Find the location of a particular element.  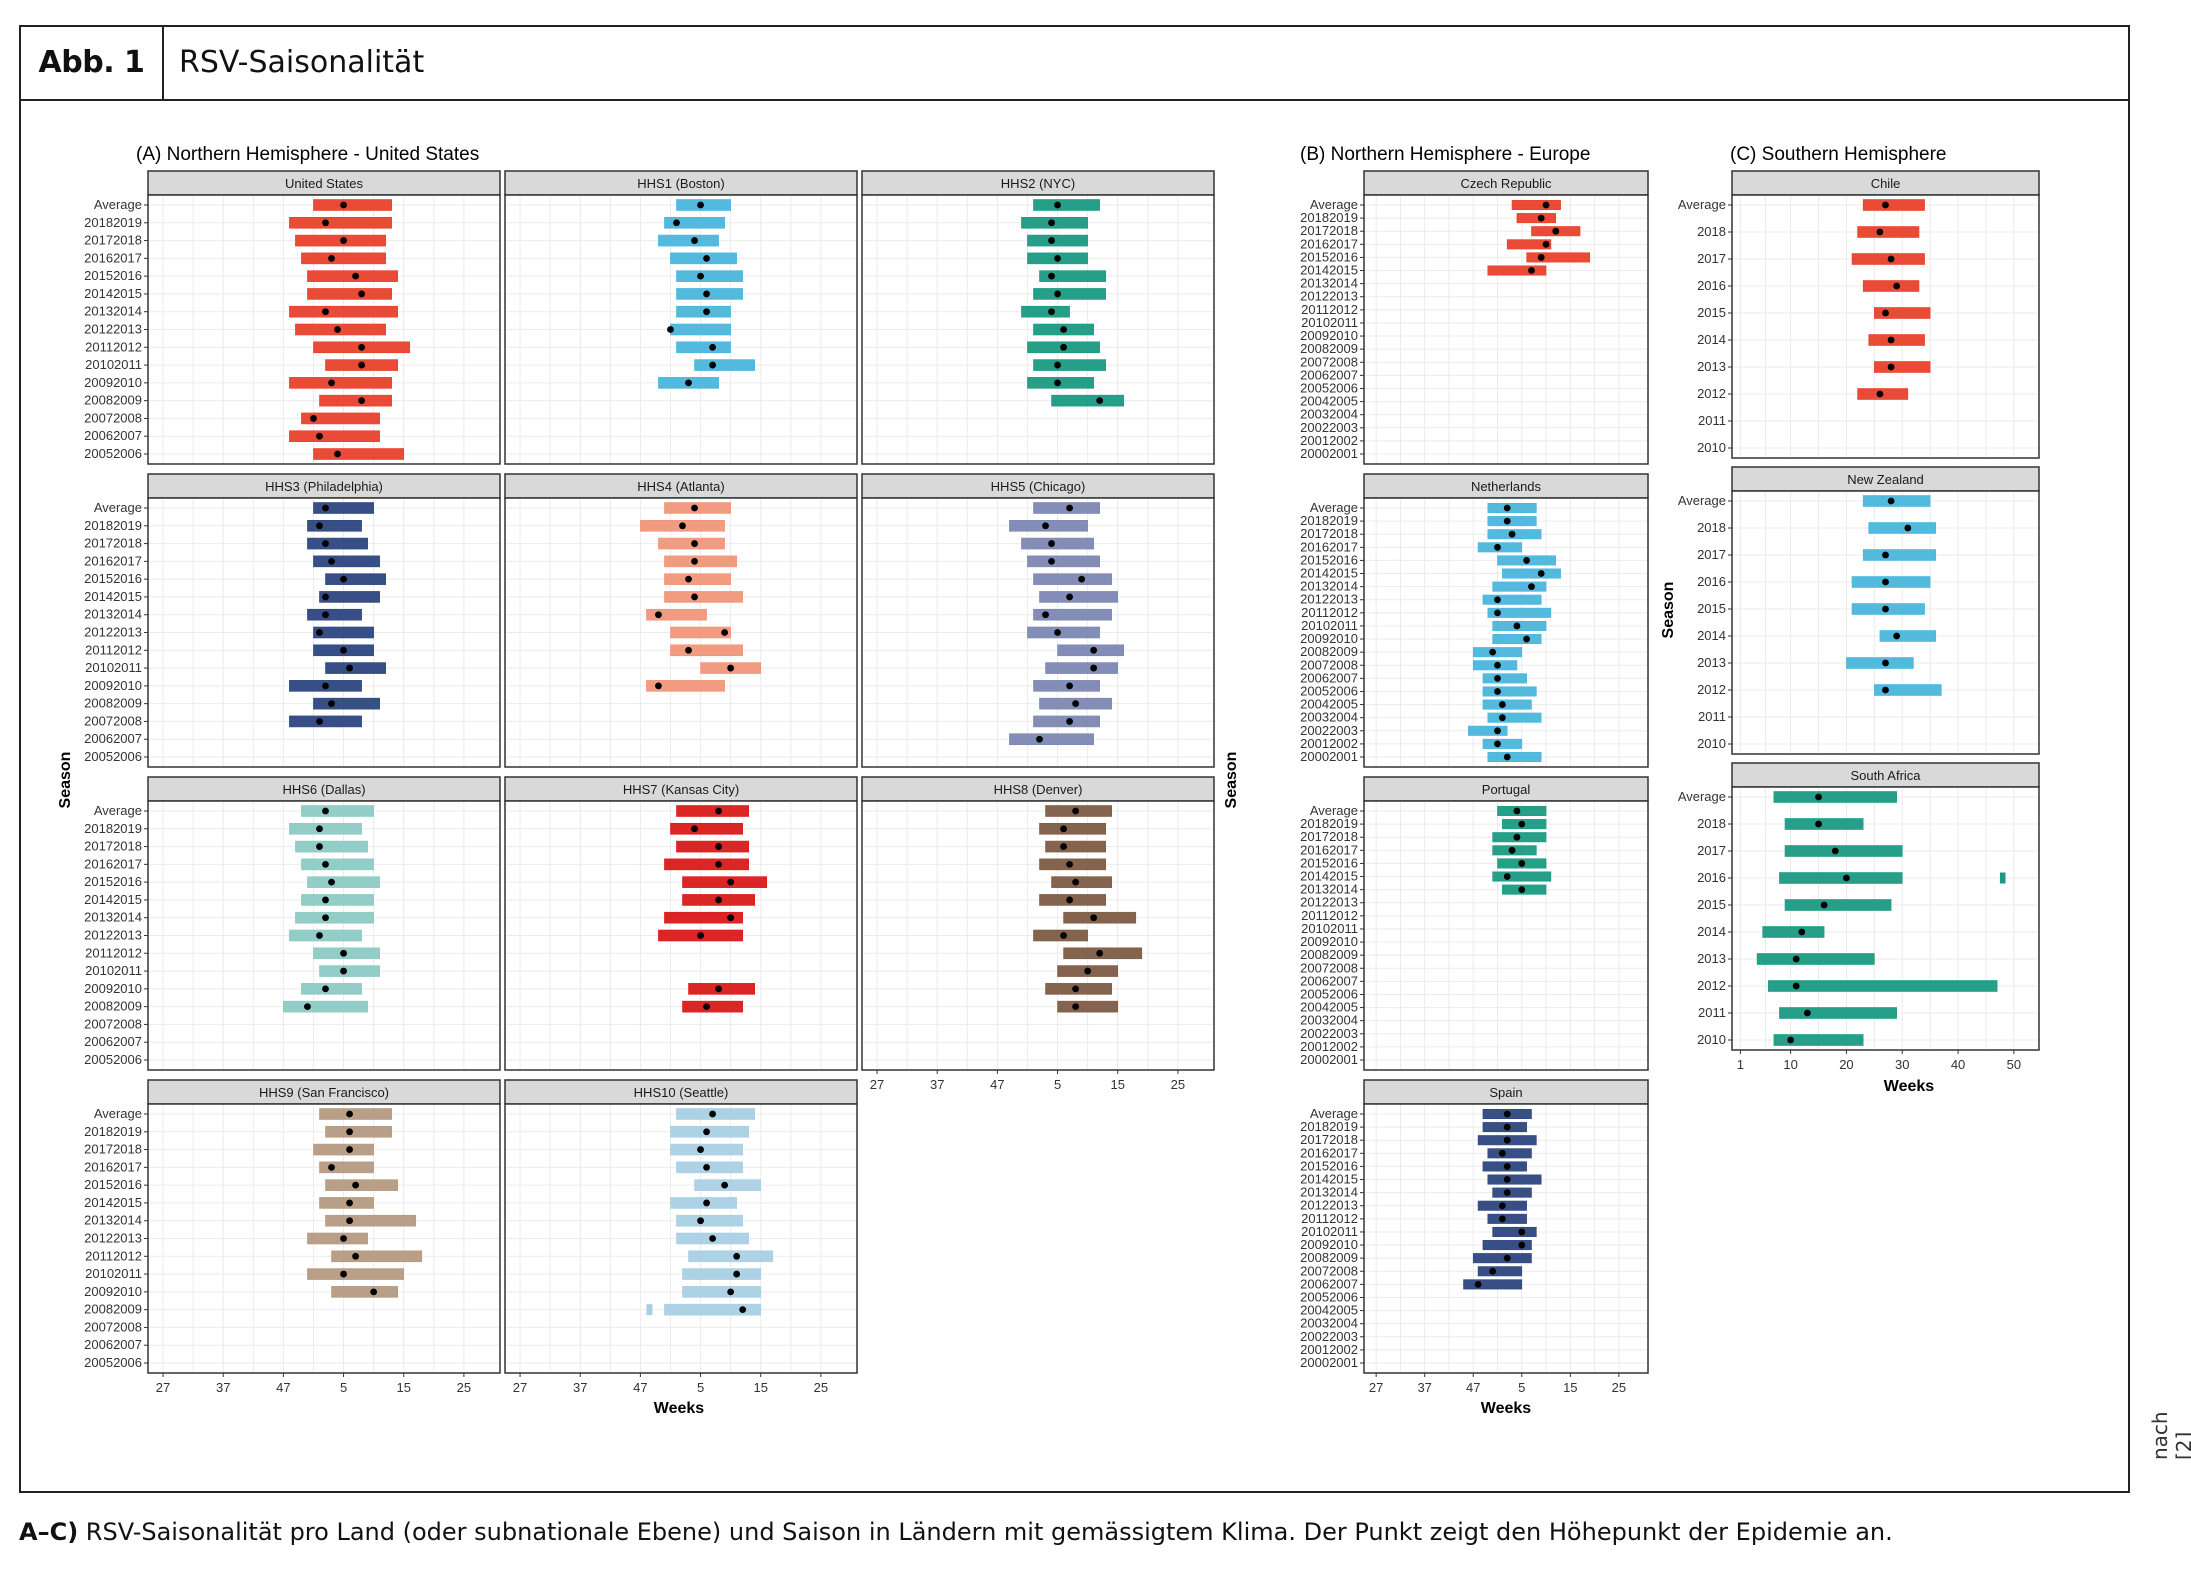

y-tick-label: 2017 is located at coordinates (1711, 258).